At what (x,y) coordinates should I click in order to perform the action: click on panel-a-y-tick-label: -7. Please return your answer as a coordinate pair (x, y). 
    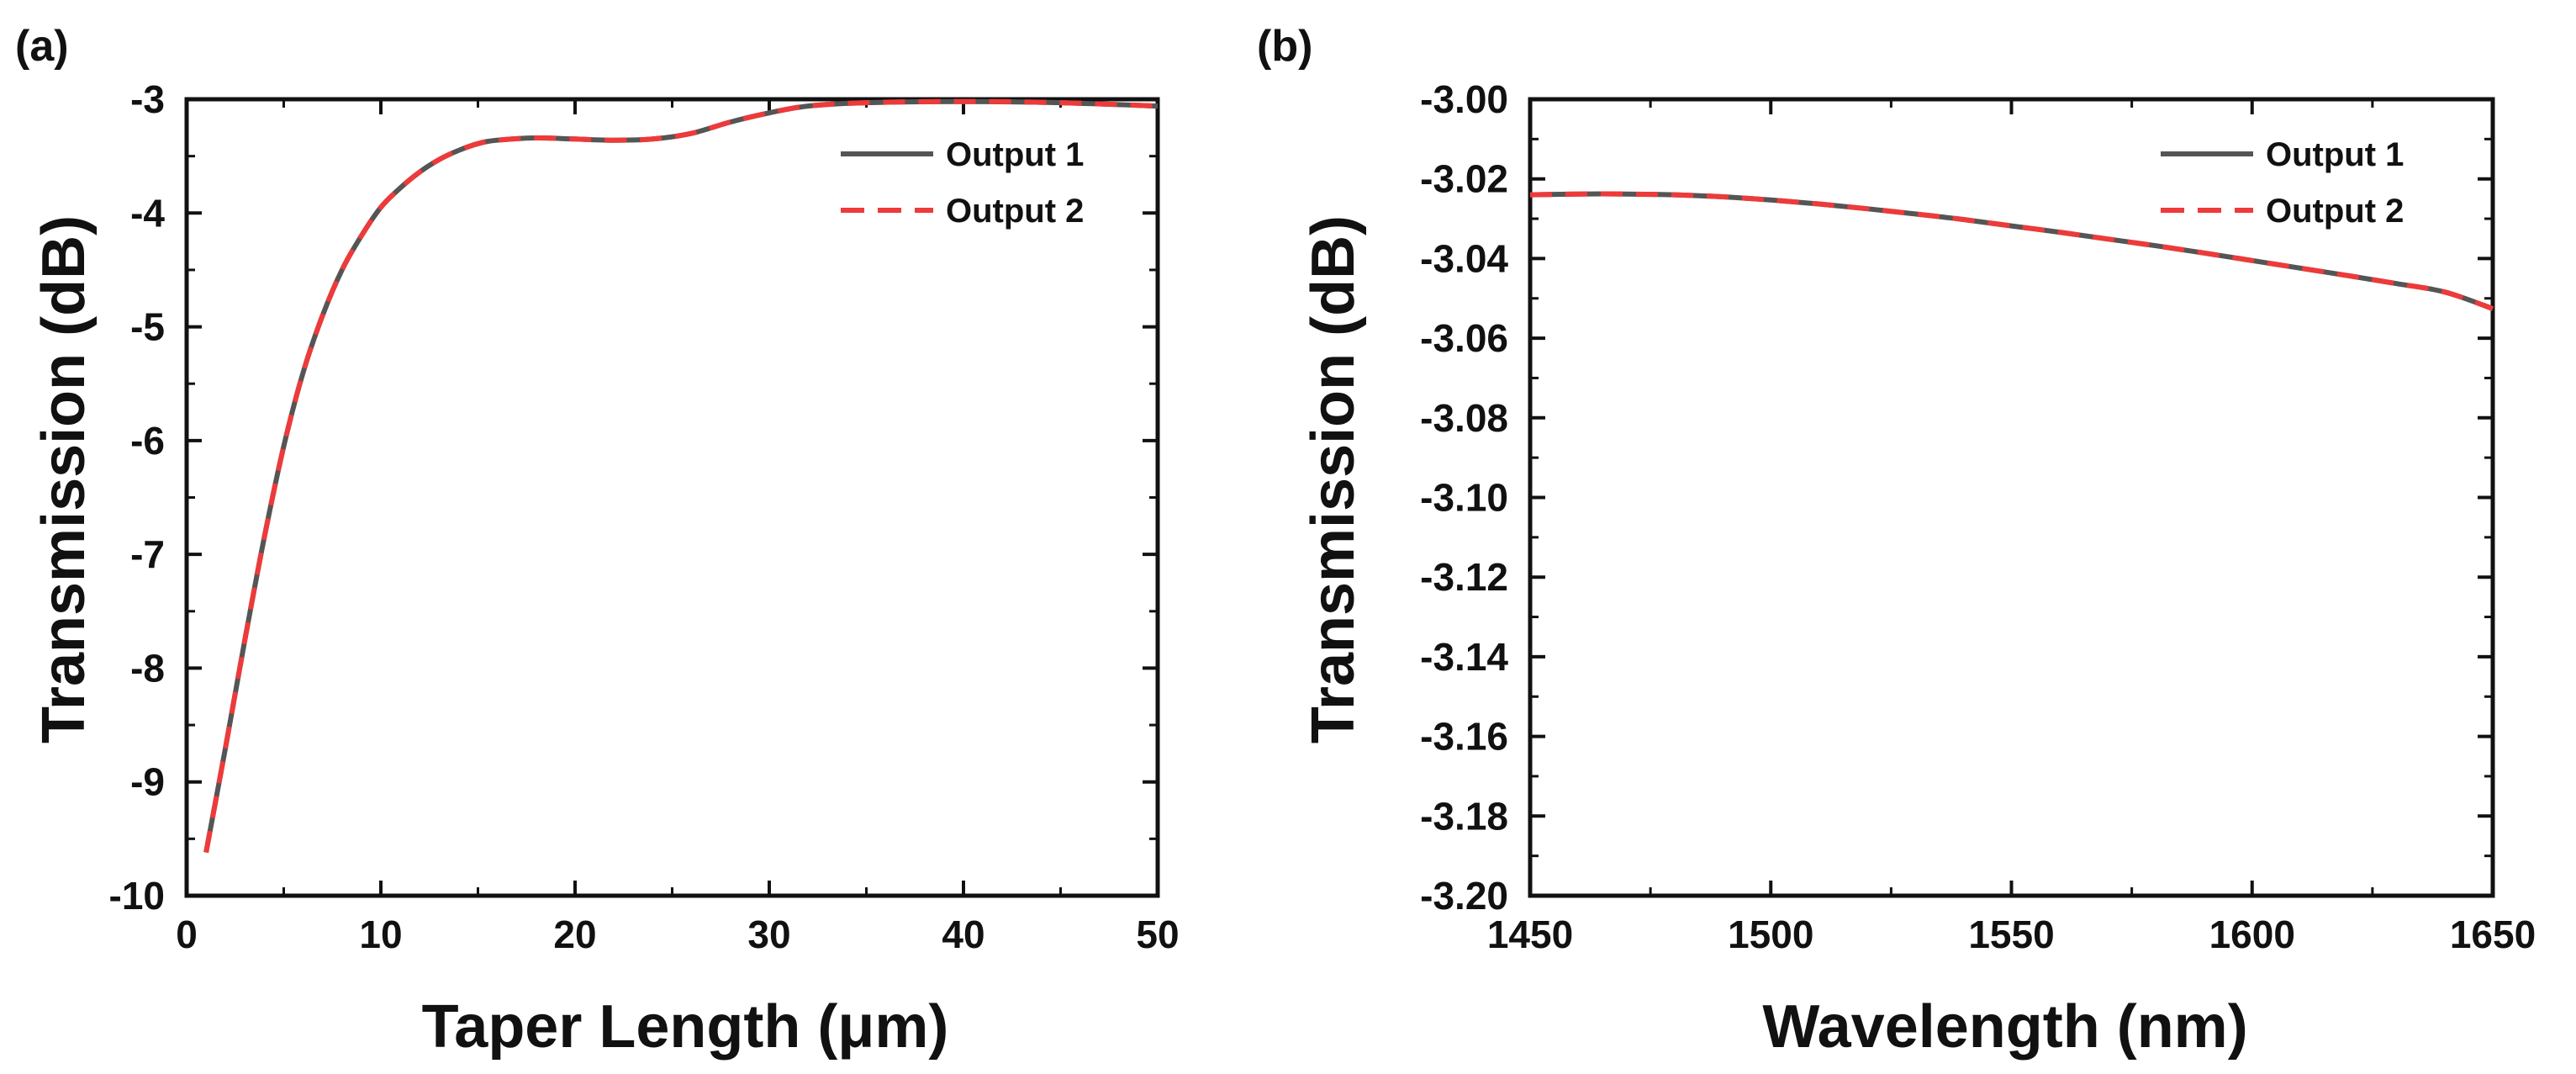
    Looking at the image, I should click on (147, 554).